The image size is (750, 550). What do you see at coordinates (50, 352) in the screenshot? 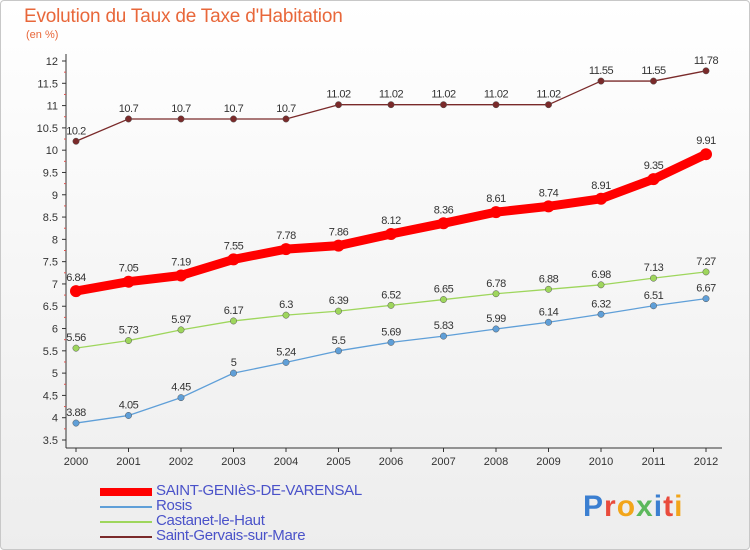
I see `y-tick-label: 5.5` at bounding box center [50, 352].